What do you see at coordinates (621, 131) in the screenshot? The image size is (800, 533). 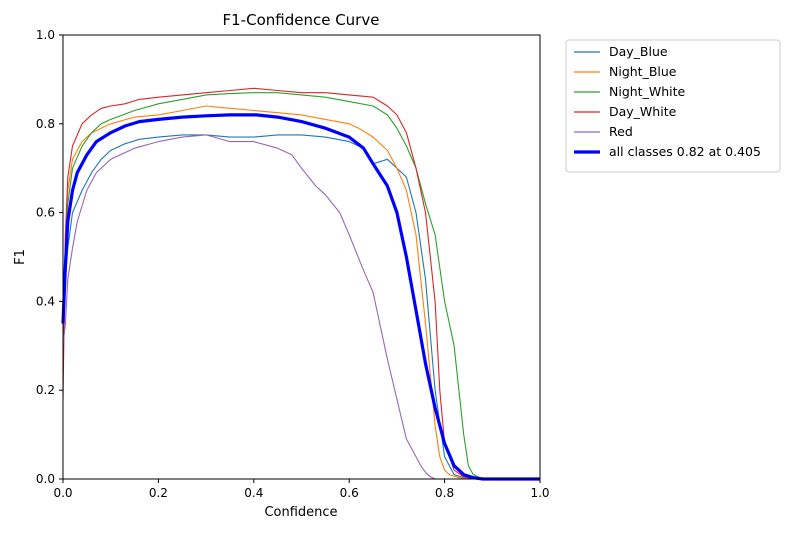 I see `legend-label-4: Red` at bounding box center [621, 131].